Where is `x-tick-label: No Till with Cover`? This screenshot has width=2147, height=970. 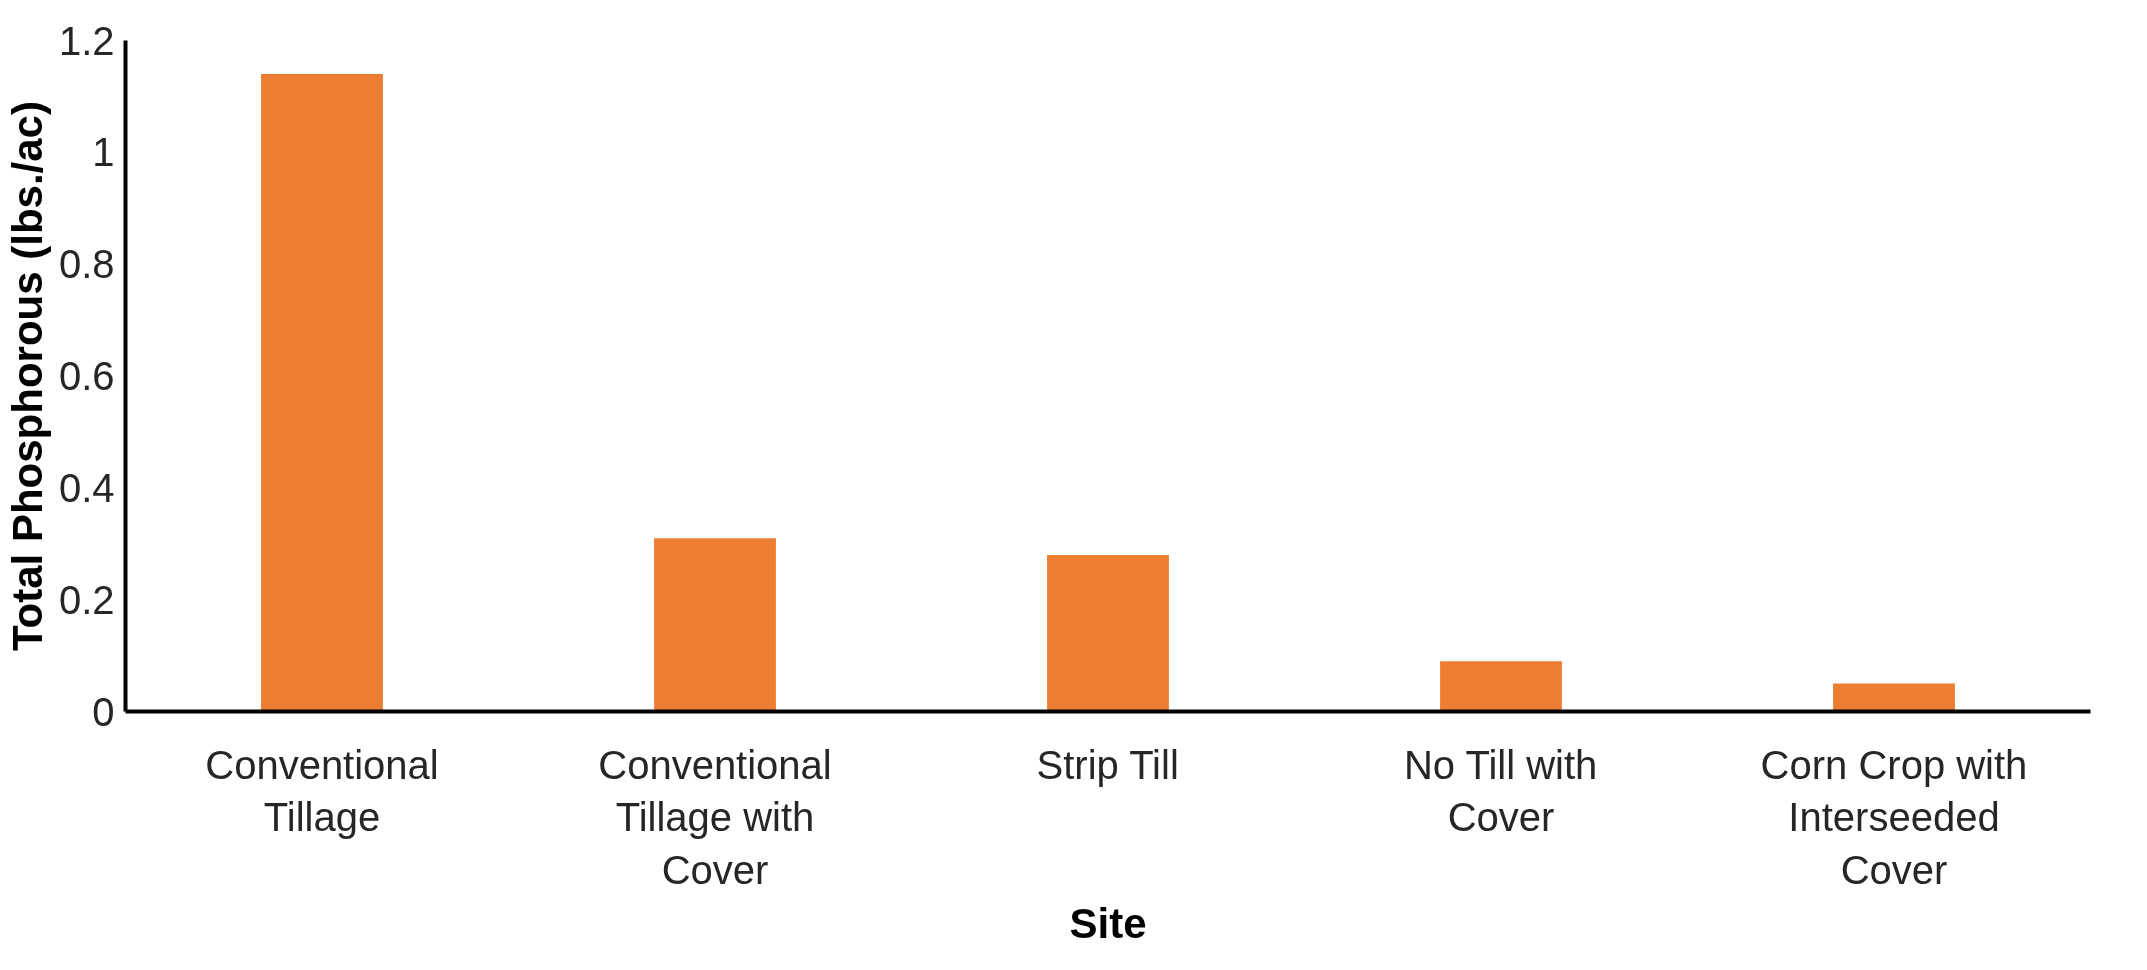
x-tick-label: No Till with Cover is located at coordinates (1500, 791).